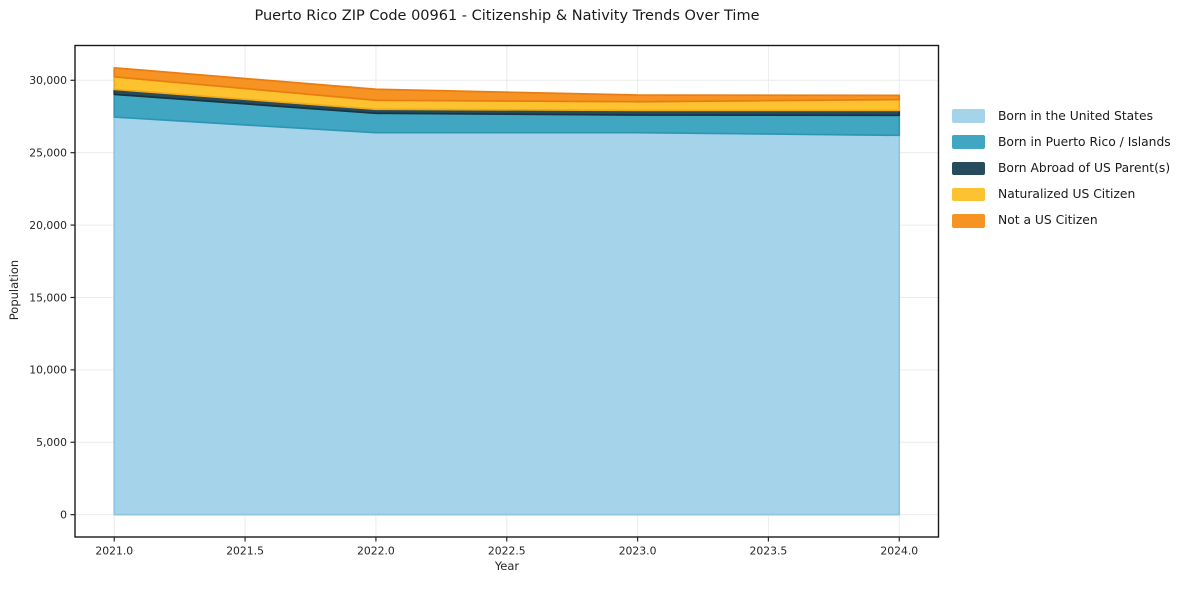  I want to click on y-axis-label: Population, so click(14, 290).